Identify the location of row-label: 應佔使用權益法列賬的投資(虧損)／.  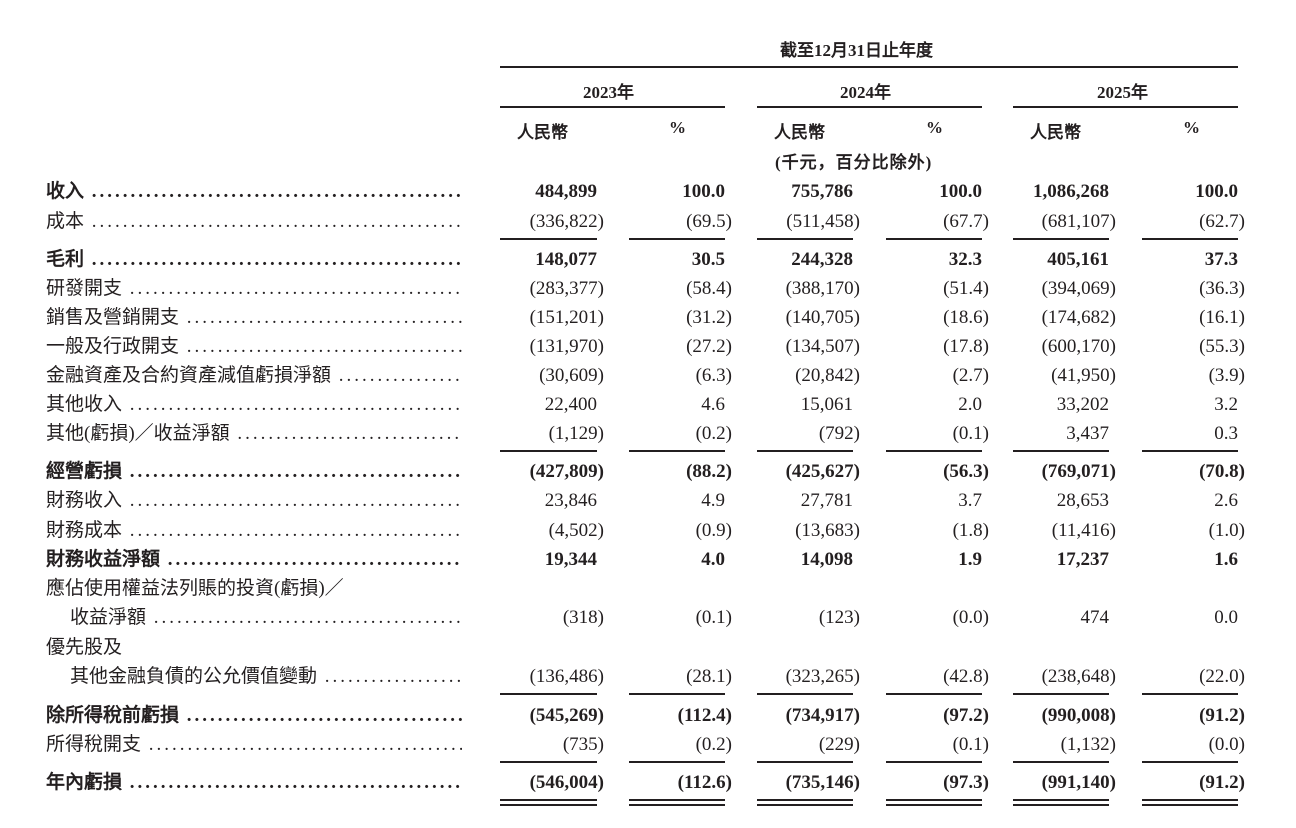
(254, 588).